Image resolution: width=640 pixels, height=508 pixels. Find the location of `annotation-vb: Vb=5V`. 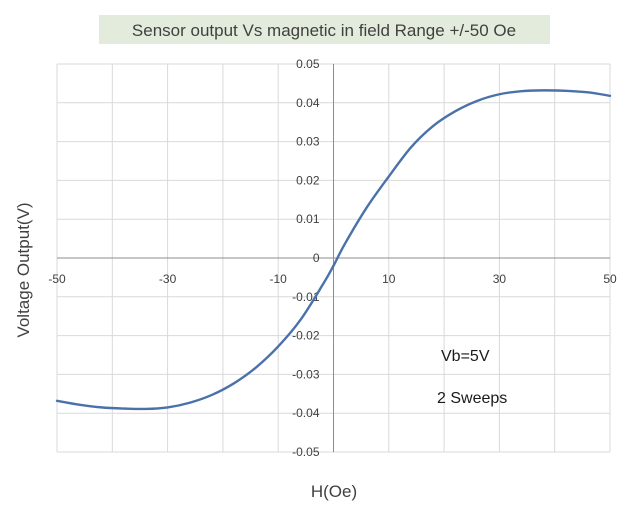

annotation-vb: Vb=5V is located at coordinates (465, 356).